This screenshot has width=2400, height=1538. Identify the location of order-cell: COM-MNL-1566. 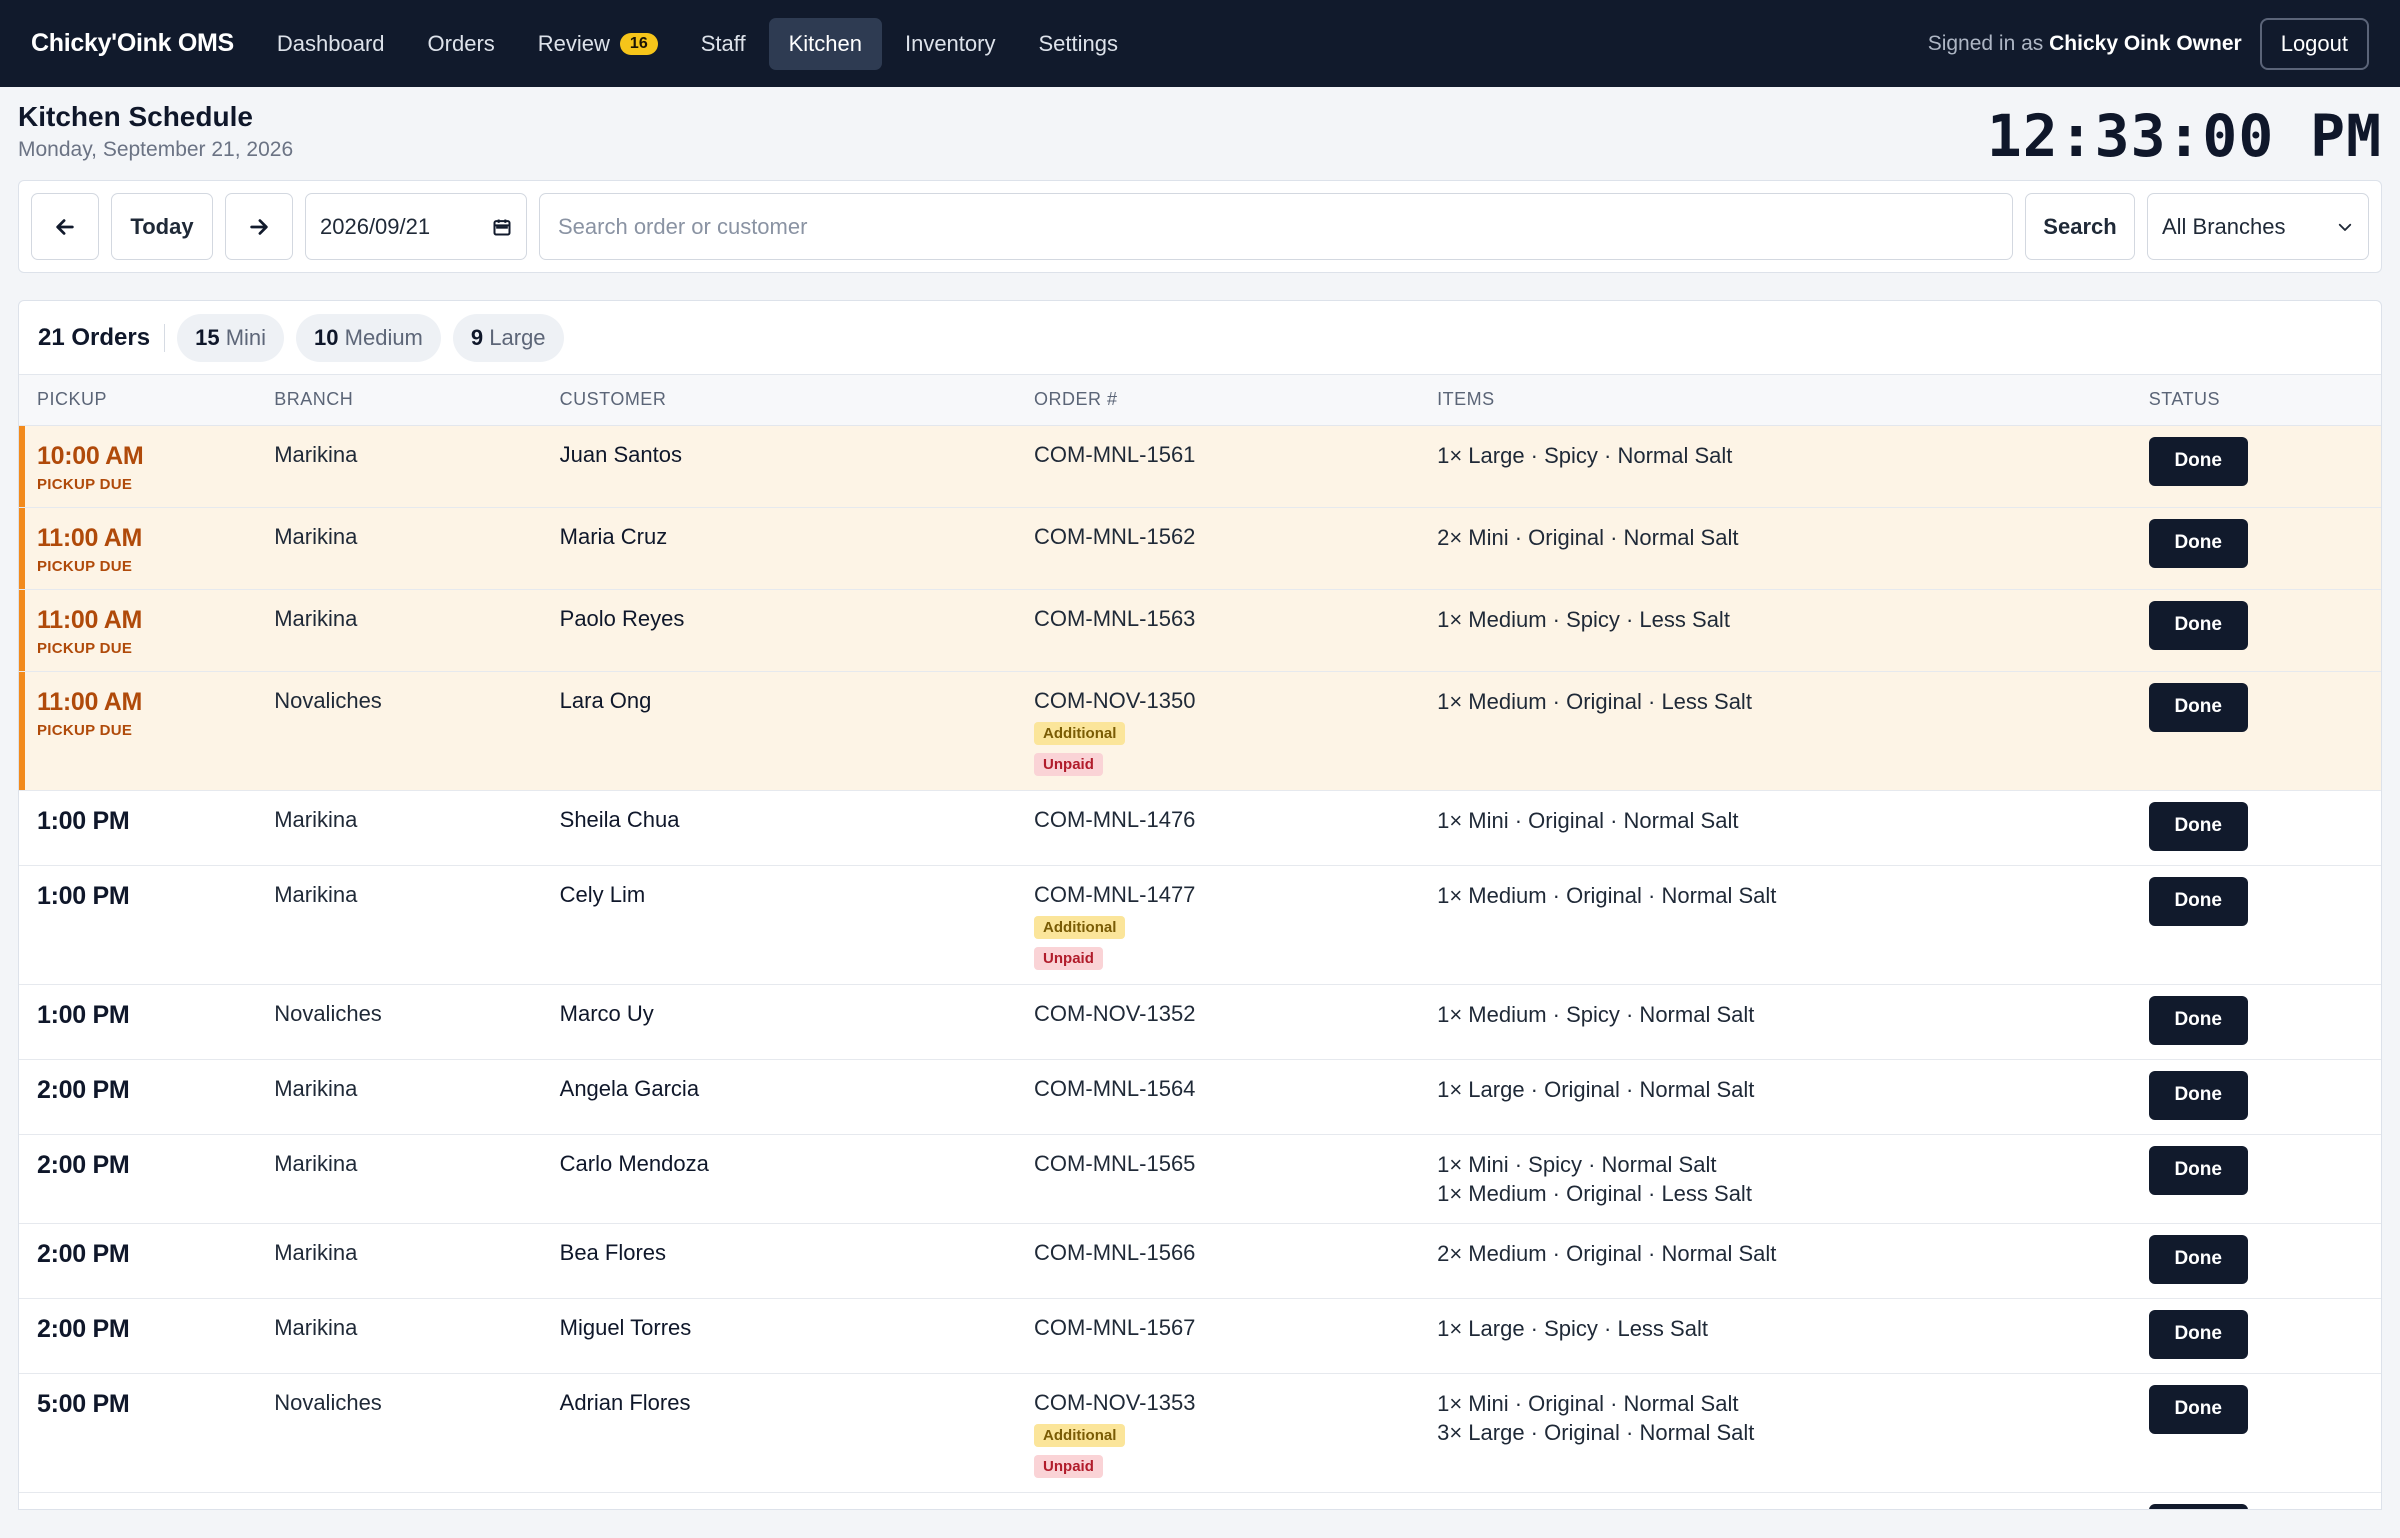
(1218, 1261).